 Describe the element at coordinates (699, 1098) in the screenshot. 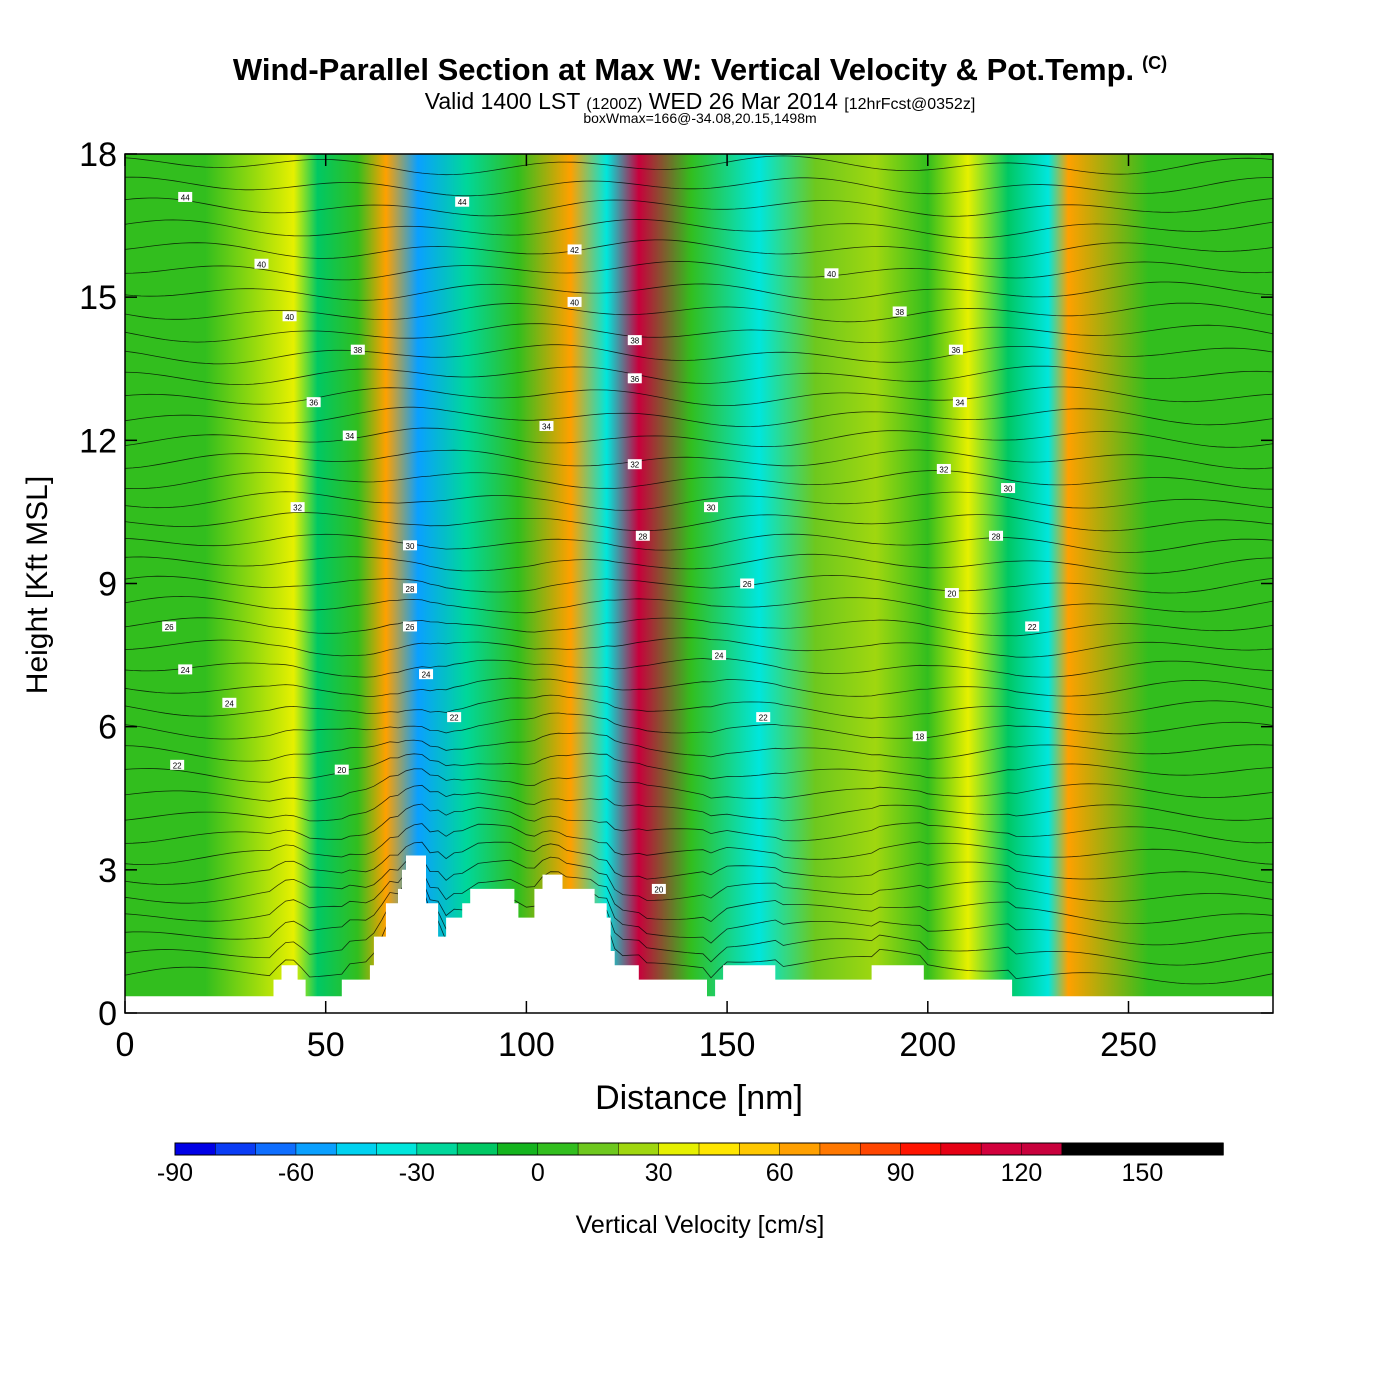

I see `x-axis-label: Distance [nm]` at that location.